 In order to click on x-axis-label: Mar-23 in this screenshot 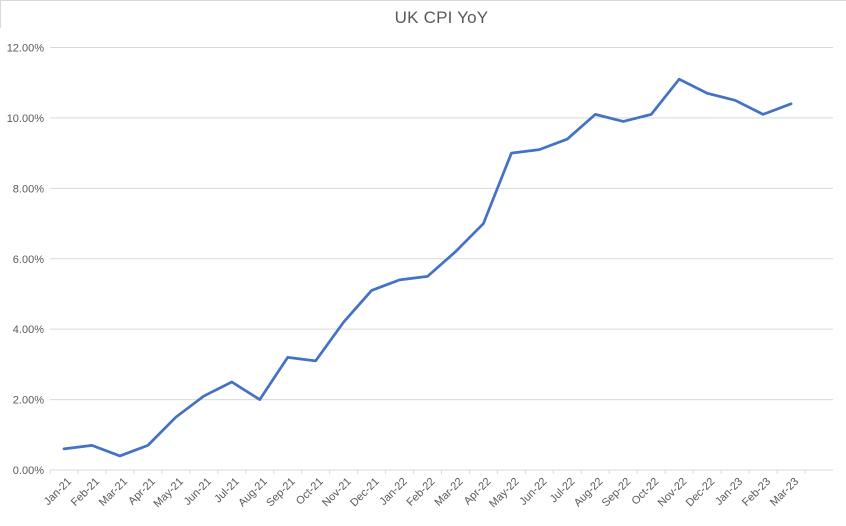, I will do `click(784, 492)`.